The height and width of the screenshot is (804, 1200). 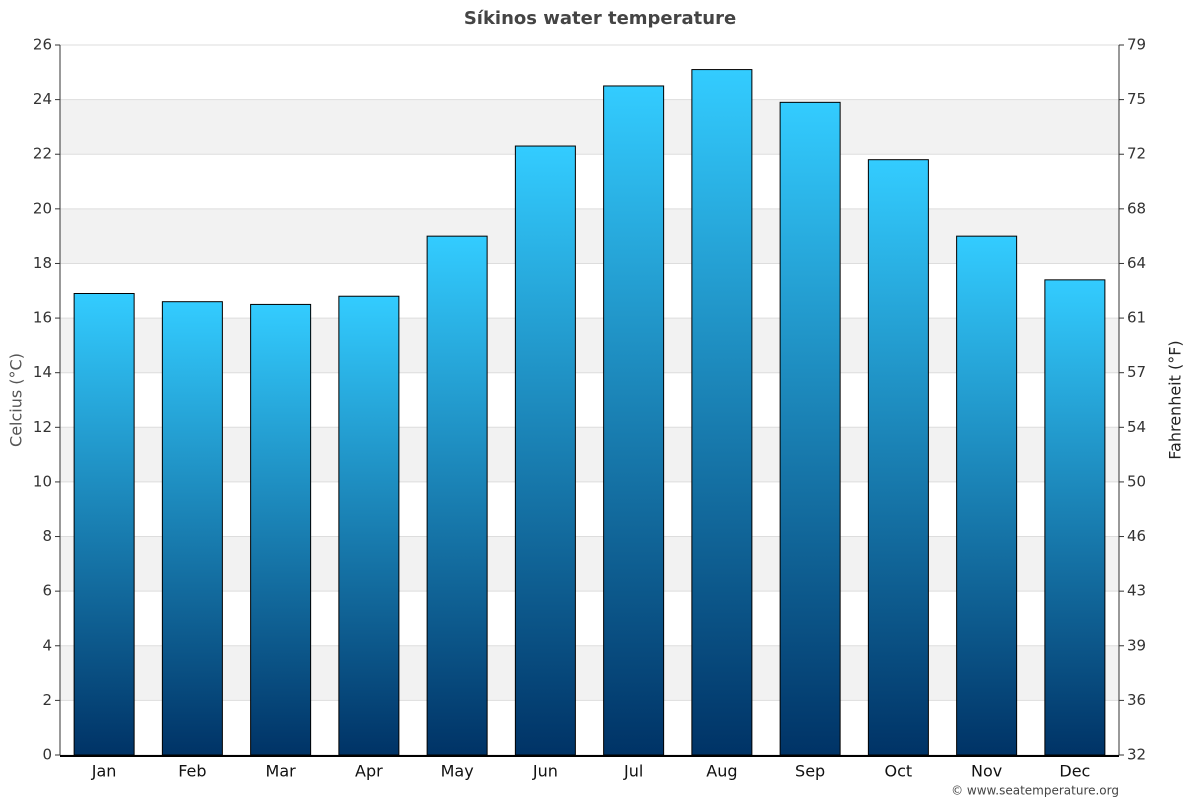 I want to click on y-tick-label: 10, so click(x=42, y=481).